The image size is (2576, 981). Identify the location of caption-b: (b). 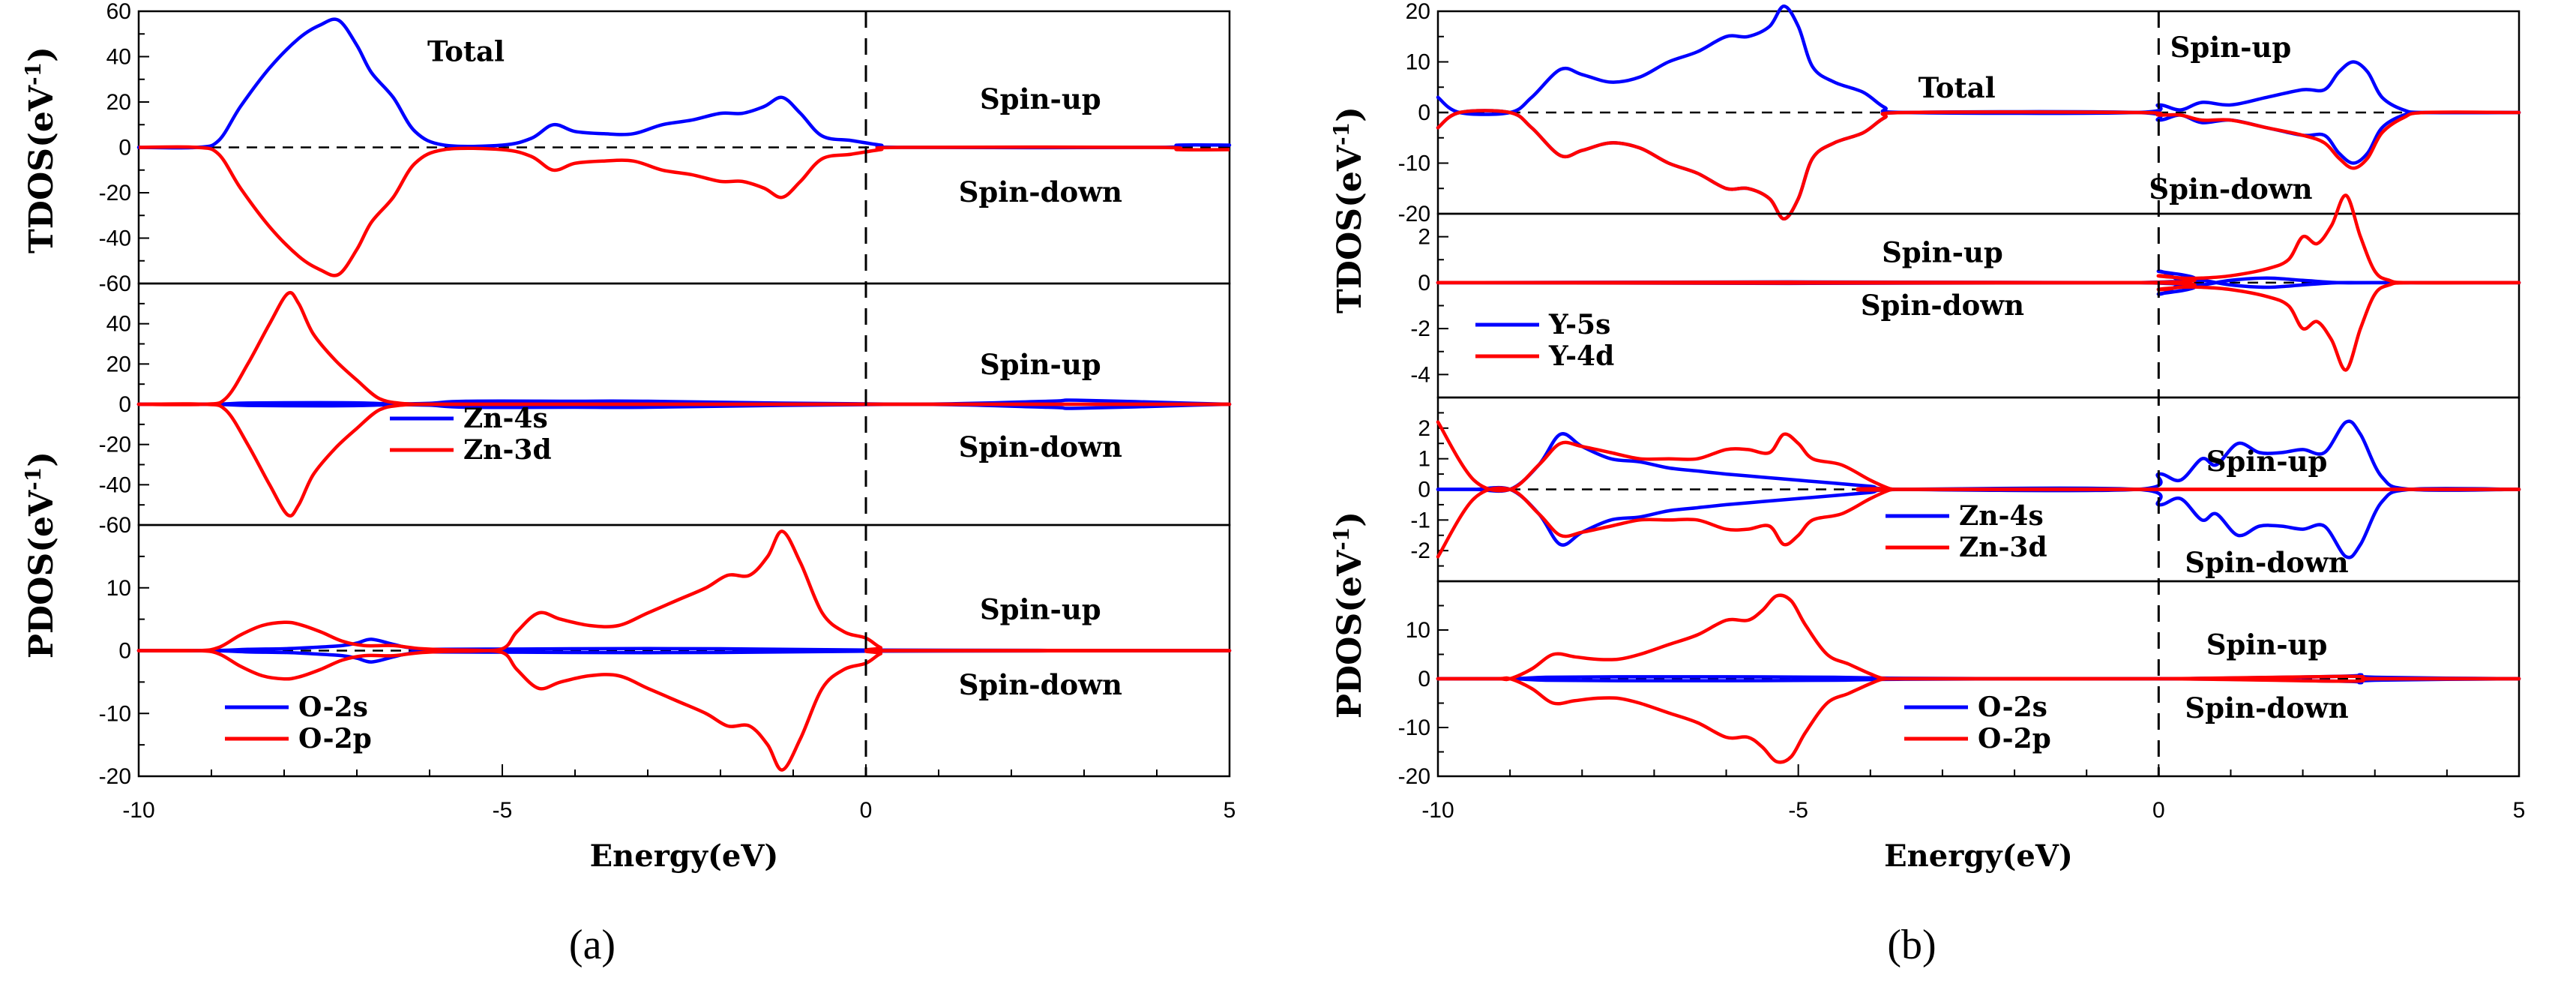
(1912, 945).